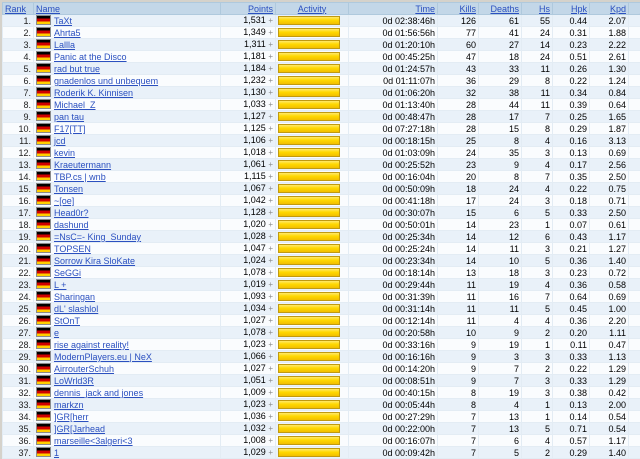 This screenshot has height=459, width=640. What do you see at coordinates (106, 81) in the screenshot?
I see `player-link: gnadenlos und unbequem` at bounding box center [106, 81].